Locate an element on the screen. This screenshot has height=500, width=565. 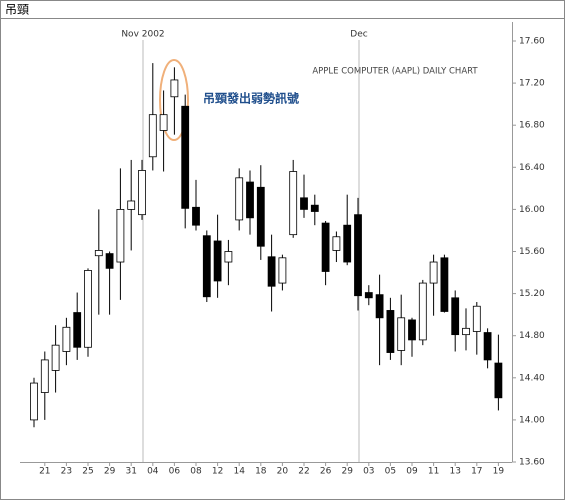
x-tick-label: 23 is located at coordinates (66, 472).